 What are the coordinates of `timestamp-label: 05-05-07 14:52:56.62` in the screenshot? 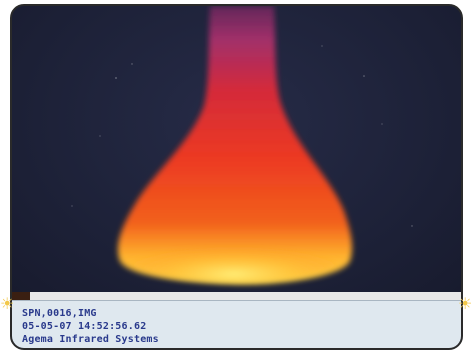 It's located at (84, 326).